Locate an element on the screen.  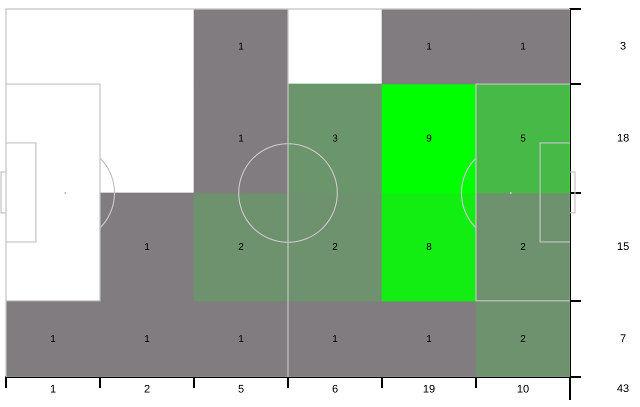
text: 43 is located at coordinates (623, 389).